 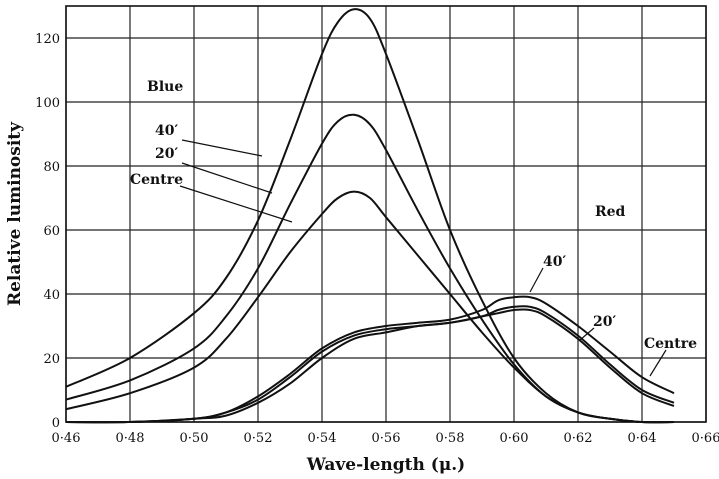 I want to click on y-tick-label: 120, so click(x=47, y=39).